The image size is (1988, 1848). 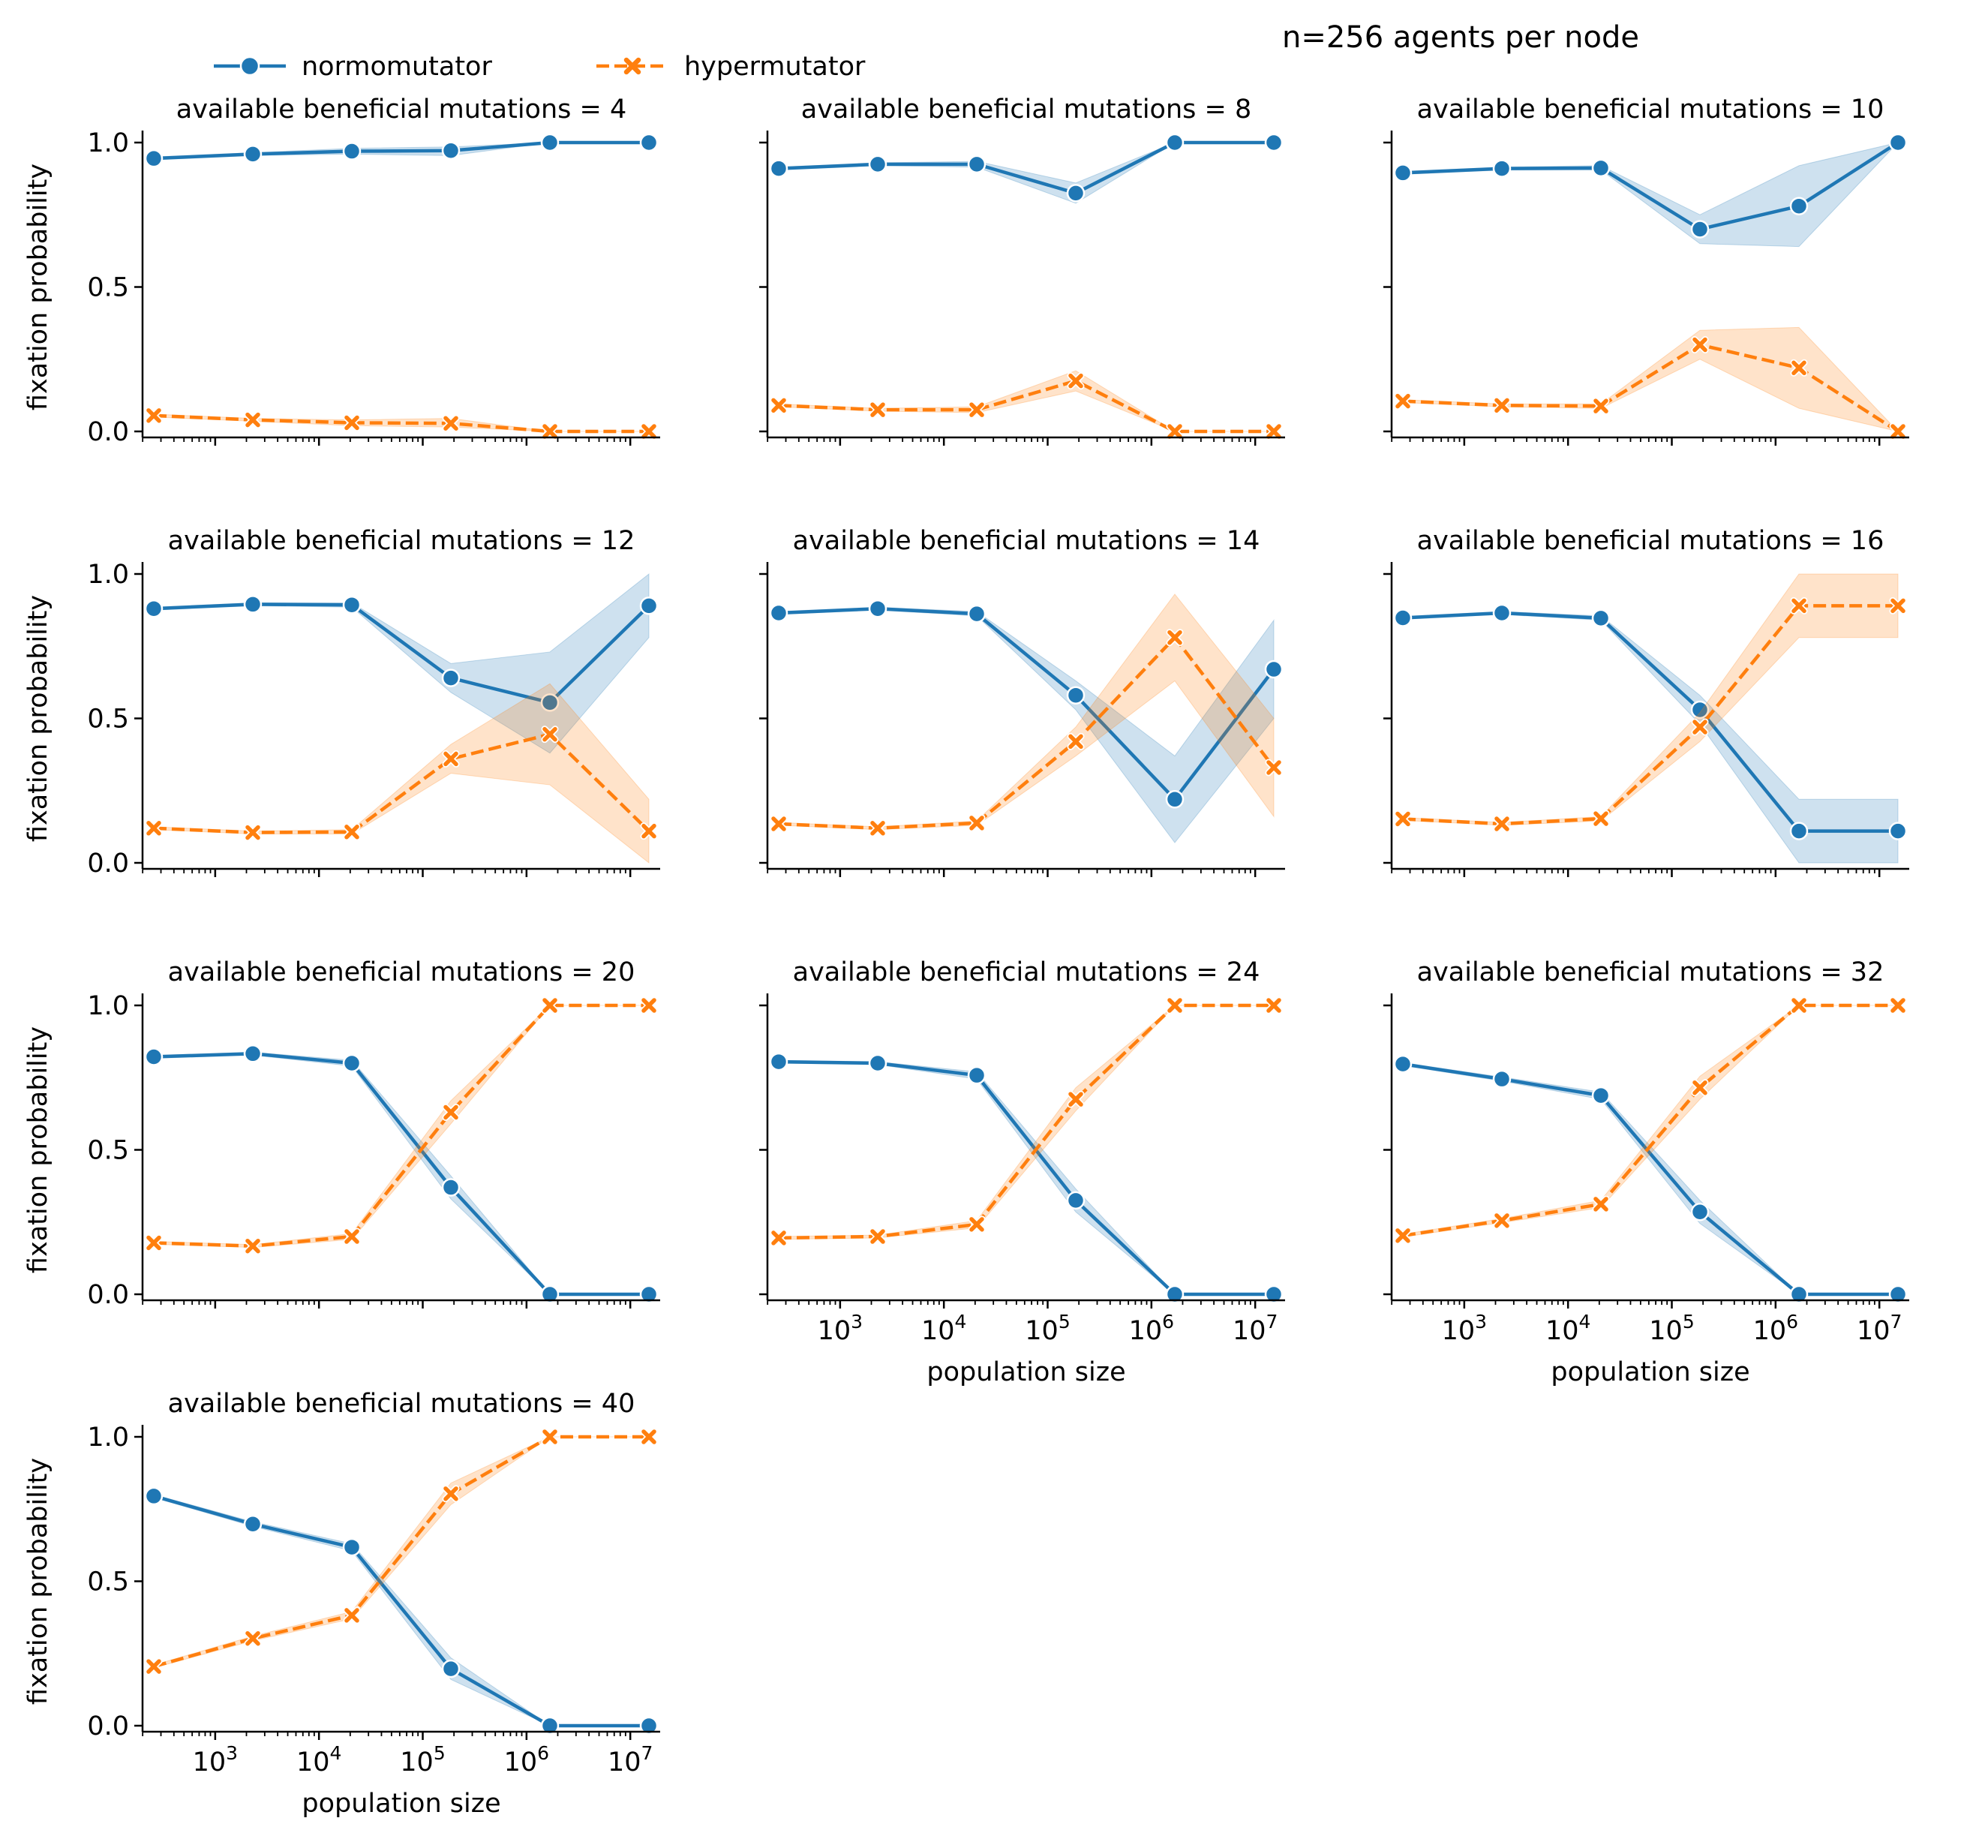 What do you see at coordinates (775, 67) in the screenshot?
I see `hypermutator-legend-label: hypermutator` at bounding box center [775, 67].